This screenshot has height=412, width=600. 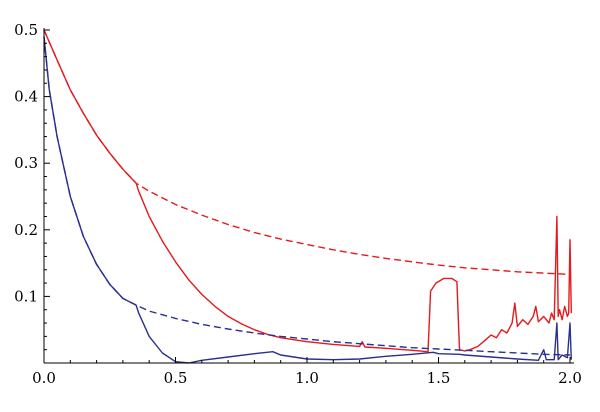 I want to click on y-tick-label: 0.3, so click(x=26, y=163).